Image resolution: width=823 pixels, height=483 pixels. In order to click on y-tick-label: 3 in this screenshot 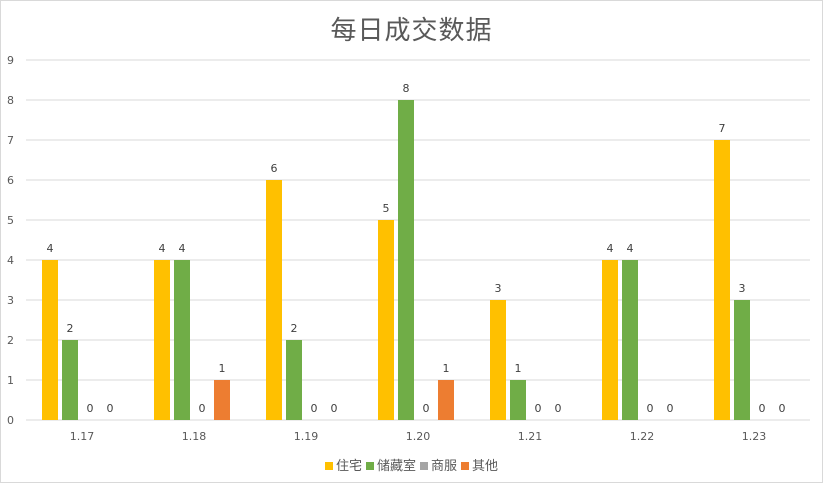, I will do `click(10, 300)`.